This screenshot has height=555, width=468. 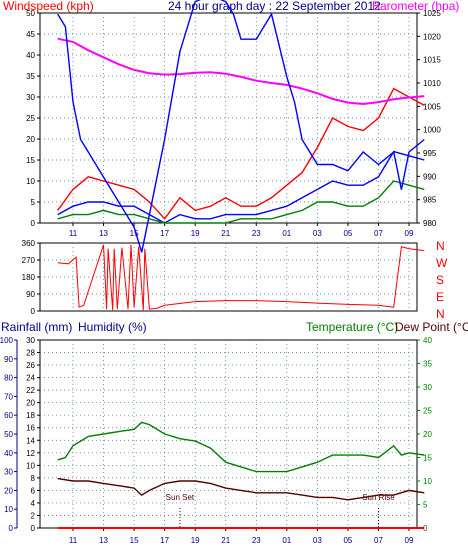 I want to click on direction-series-group, so click(x=241, y=277).